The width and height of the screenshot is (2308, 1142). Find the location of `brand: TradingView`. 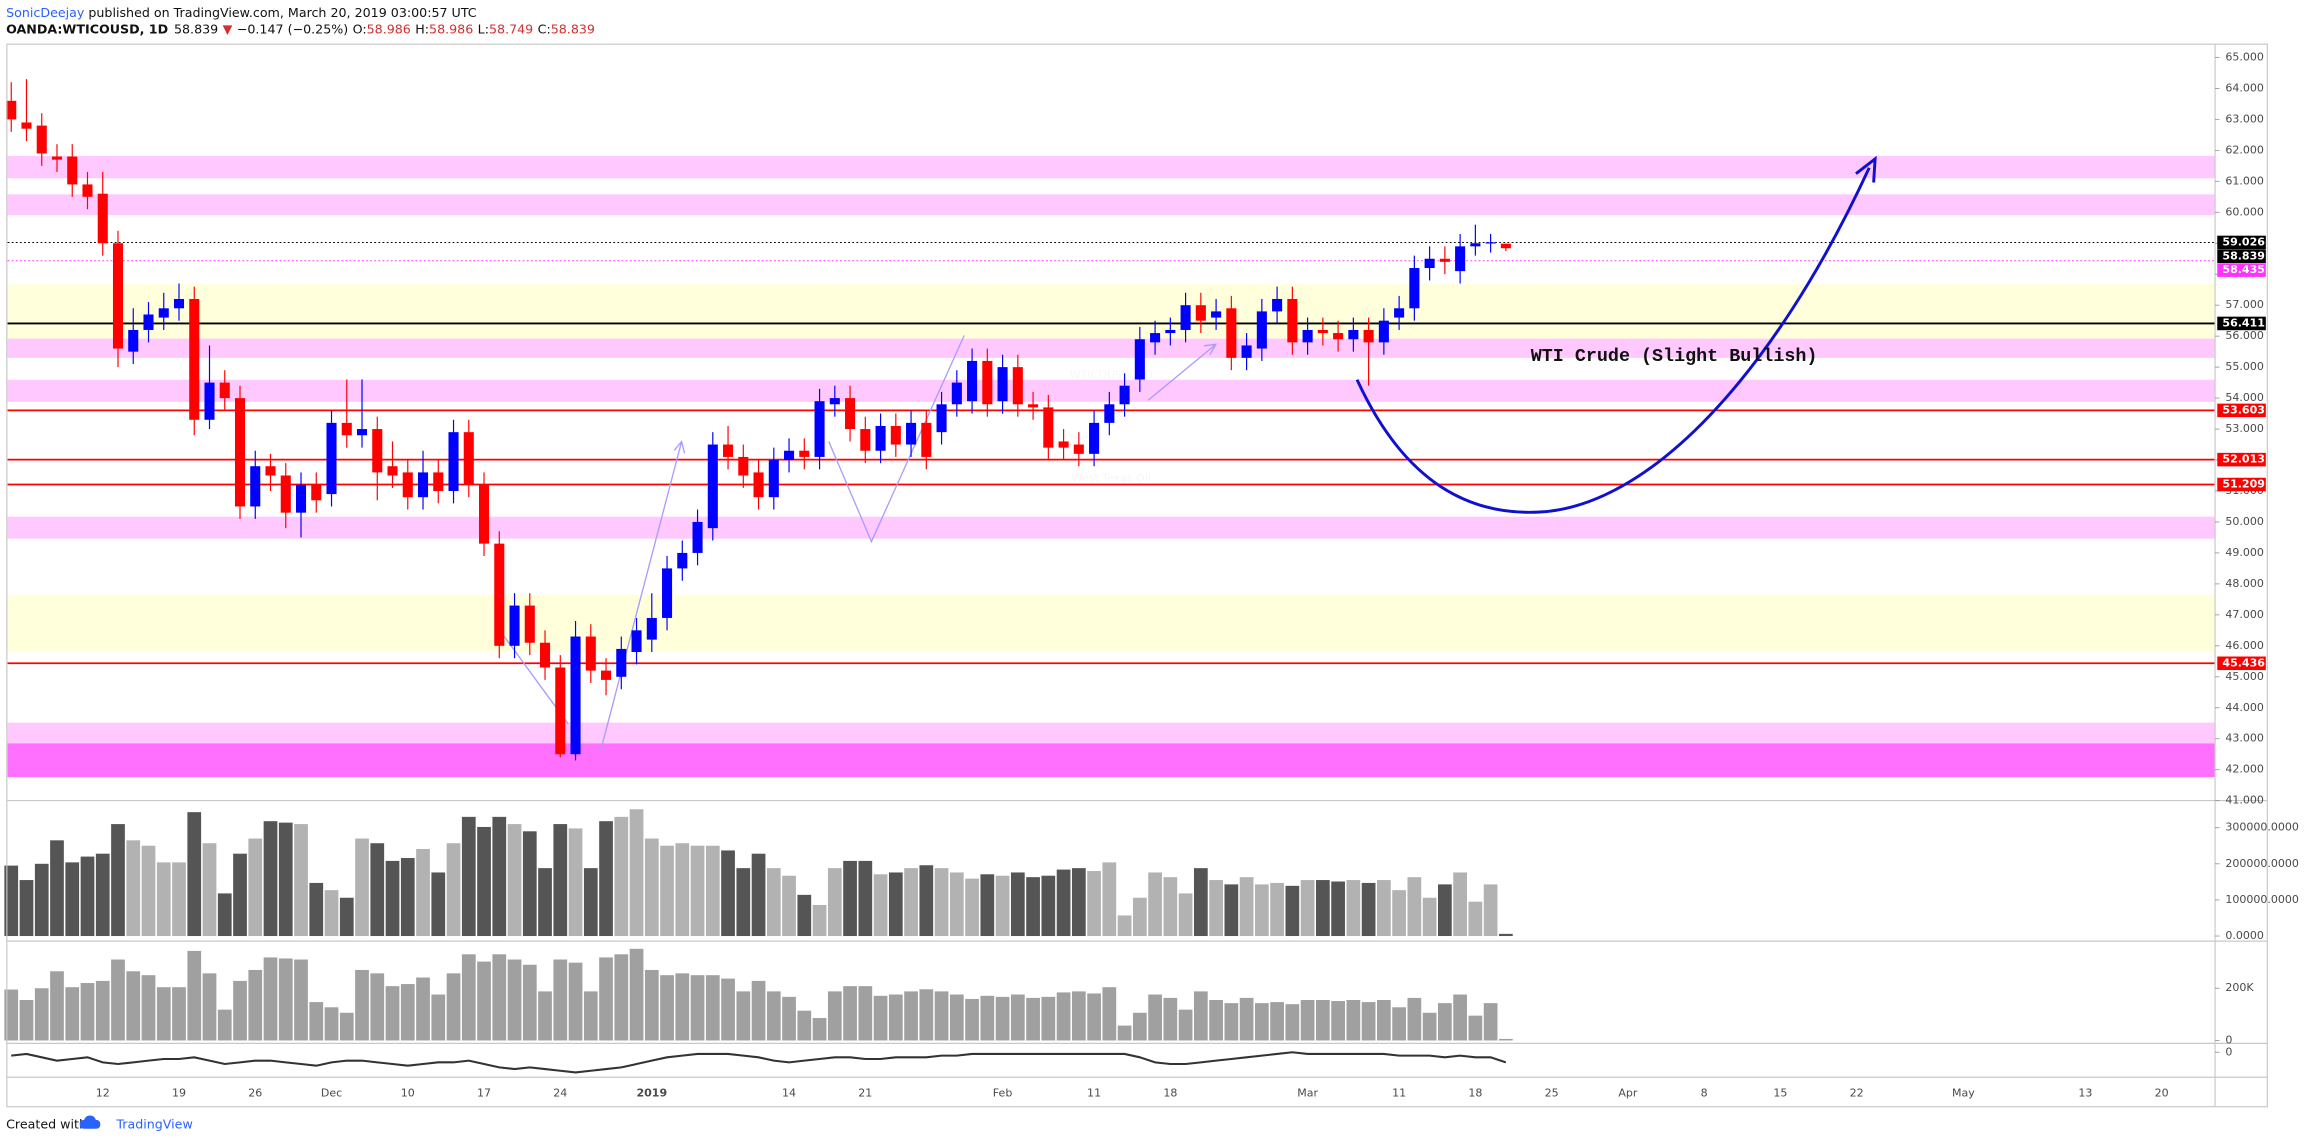

brand: TradingView is located at coordinates (153, 1123).